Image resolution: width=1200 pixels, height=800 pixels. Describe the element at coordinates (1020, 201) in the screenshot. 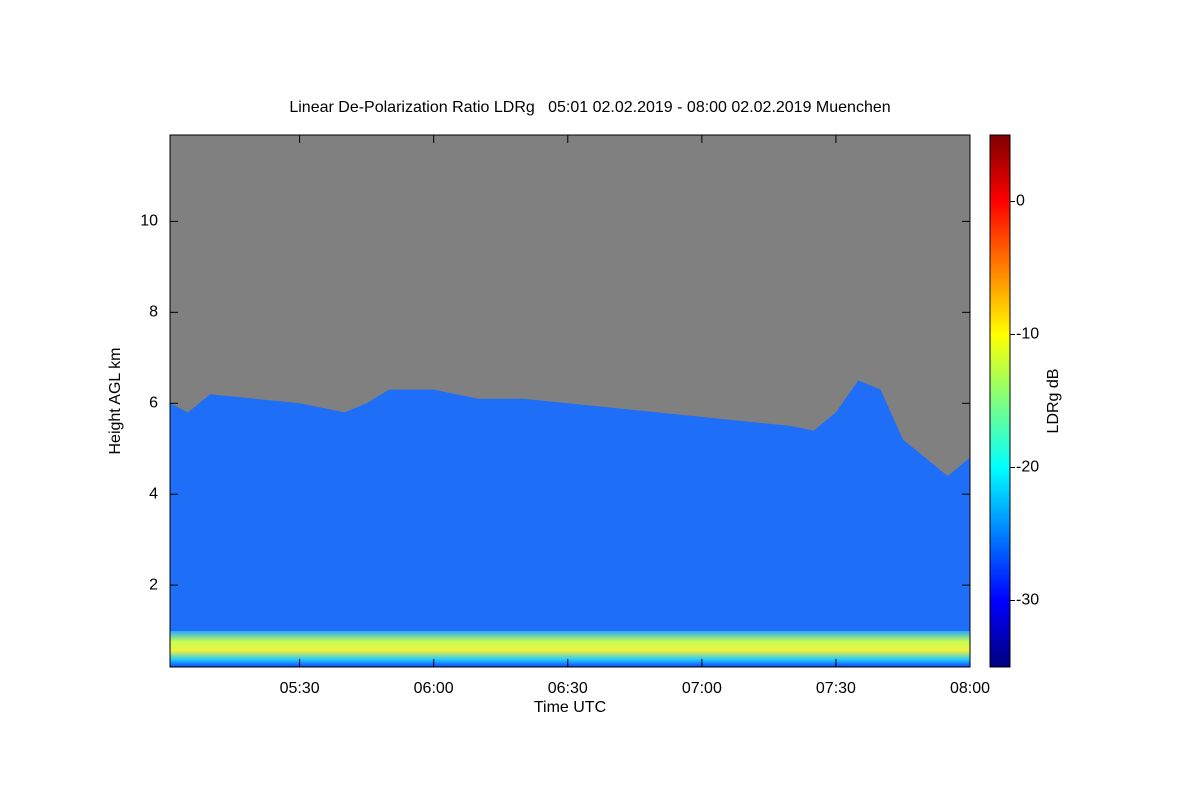

I see `colorbar-tick-label: 0` at that location.